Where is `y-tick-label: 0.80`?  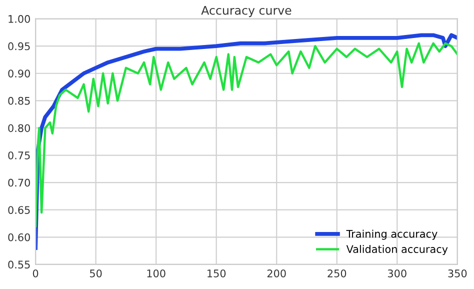 y-tick-label: 0.80 is located at coordinates (19, 128).